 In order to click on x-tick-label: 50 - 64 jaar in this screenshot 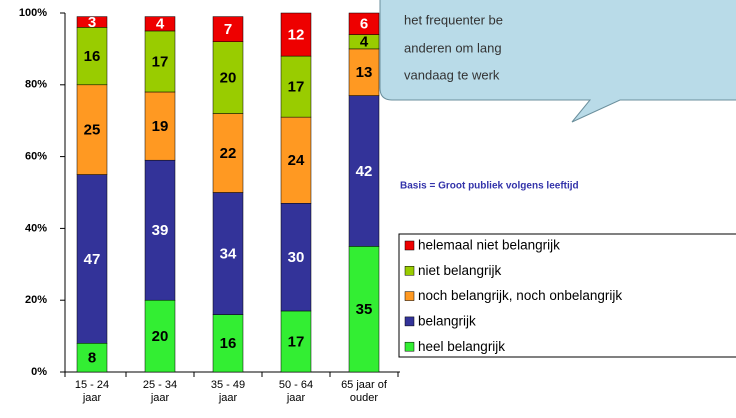, I will do `click(296, 391)`.